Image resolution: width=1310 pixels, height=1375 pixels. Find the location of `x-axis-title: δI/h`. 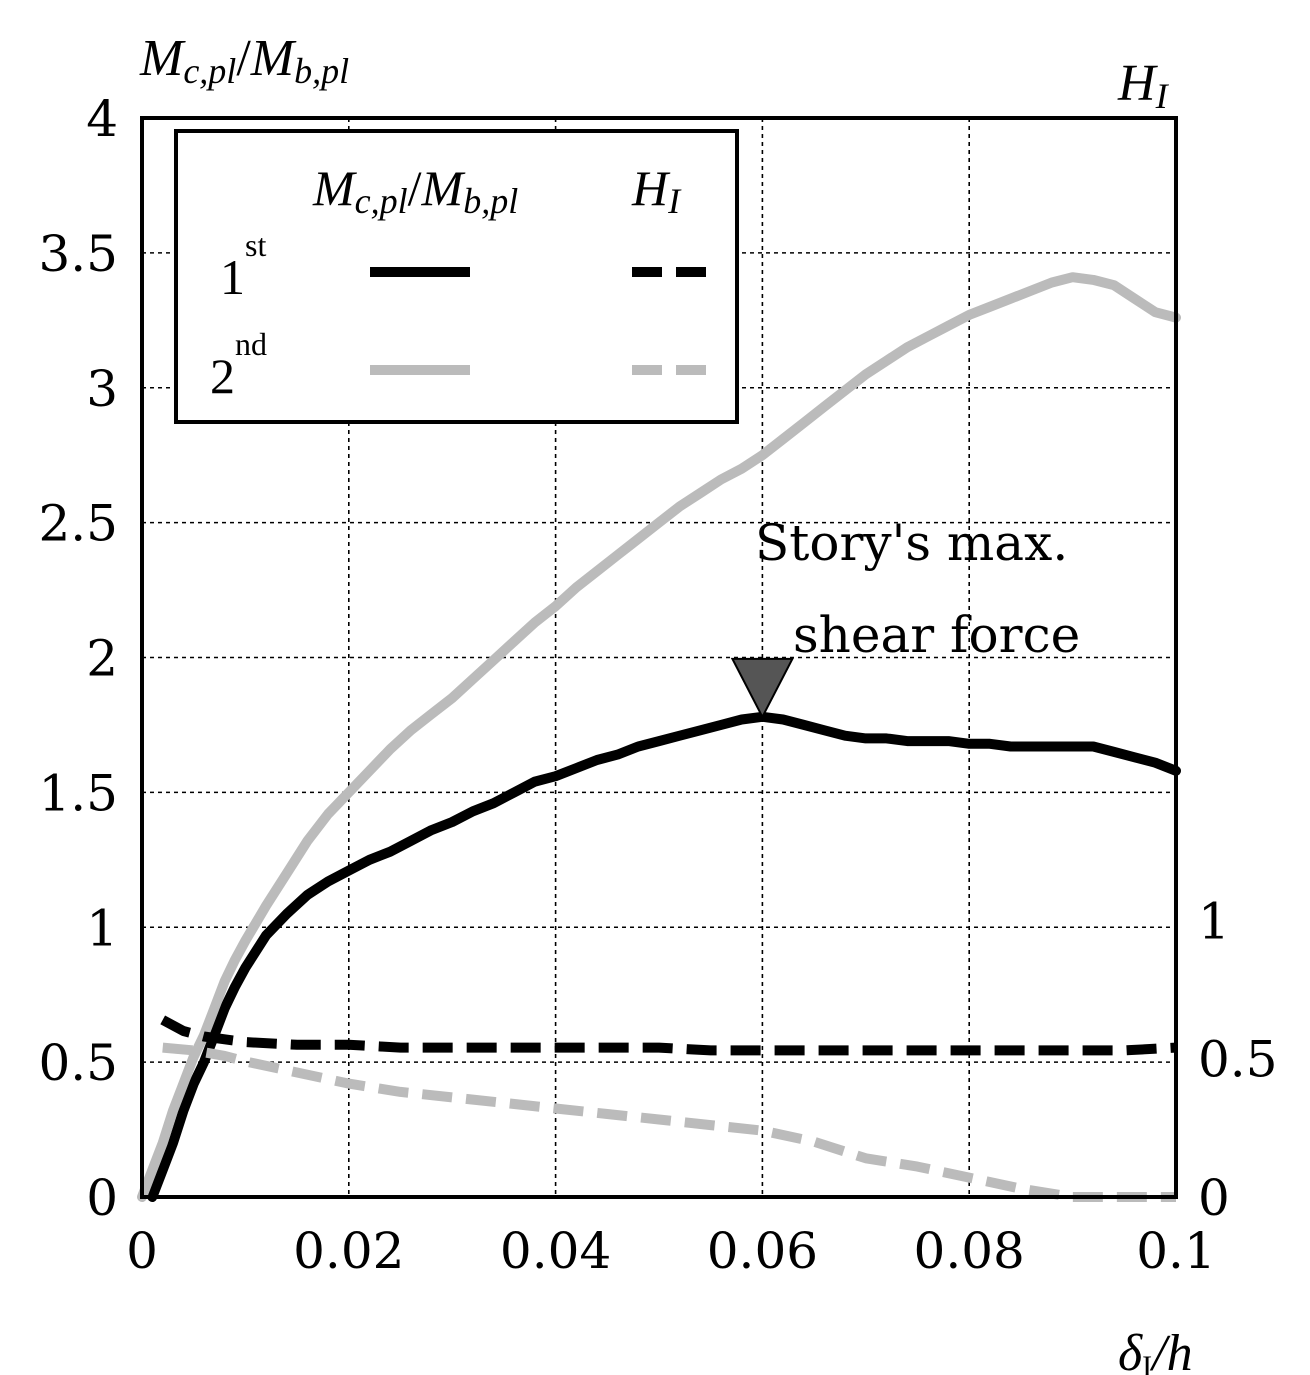

x-axis-title: δI/h is located at coordinates (1155, 1350).